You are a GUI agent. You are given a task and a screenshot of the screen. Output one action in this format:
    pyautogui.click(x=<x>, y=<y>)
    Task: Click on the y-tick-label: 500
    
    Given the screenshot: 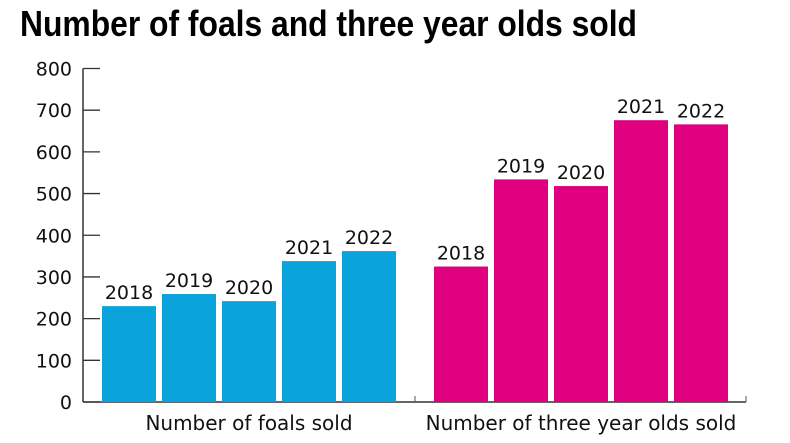 What is the action you would take?
    pyautogui.click(x=54, y=195)
    